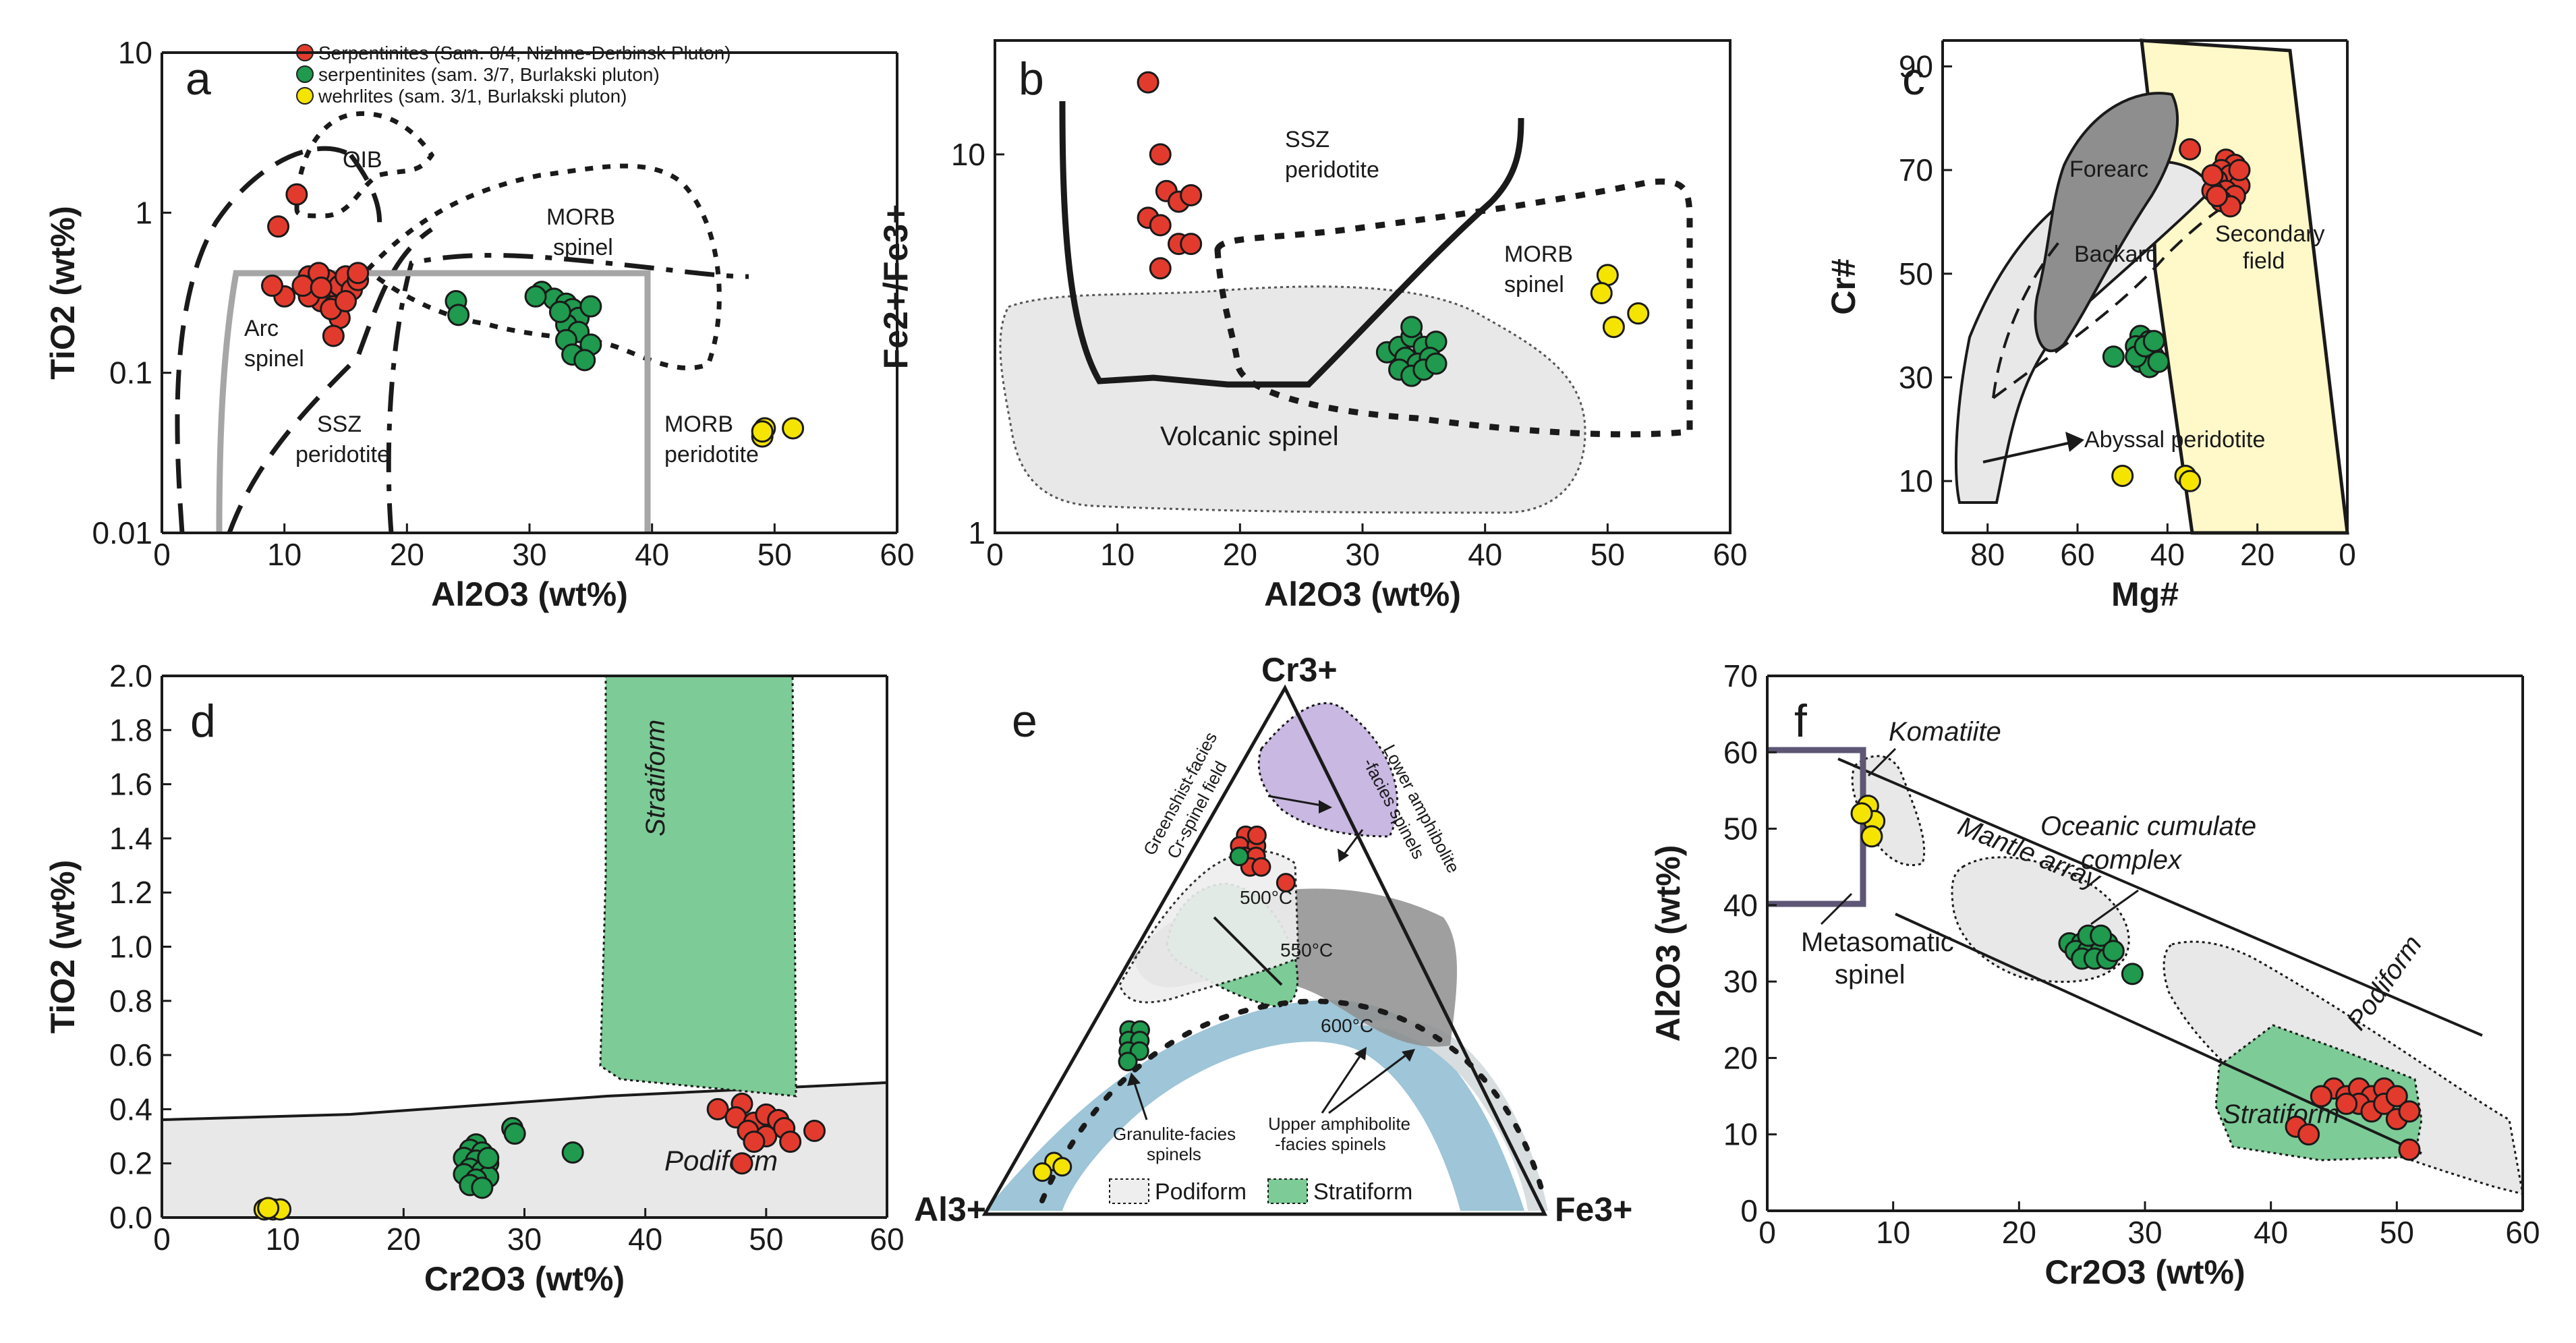  I want to click on field-label: Granulite-facies, so click(1174, 1134).